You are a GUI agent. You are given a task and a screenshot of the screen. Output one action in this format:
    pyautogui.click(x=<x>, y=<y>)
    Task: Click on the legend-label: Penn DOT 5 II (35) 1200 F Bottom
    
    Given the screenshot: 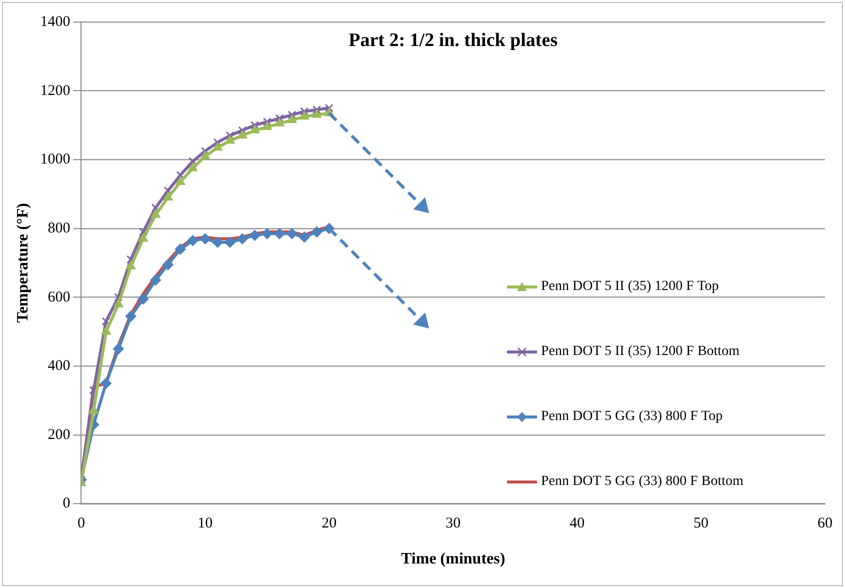 What is the action you would take?
    pyautogui.click(x=640, y=352)
    